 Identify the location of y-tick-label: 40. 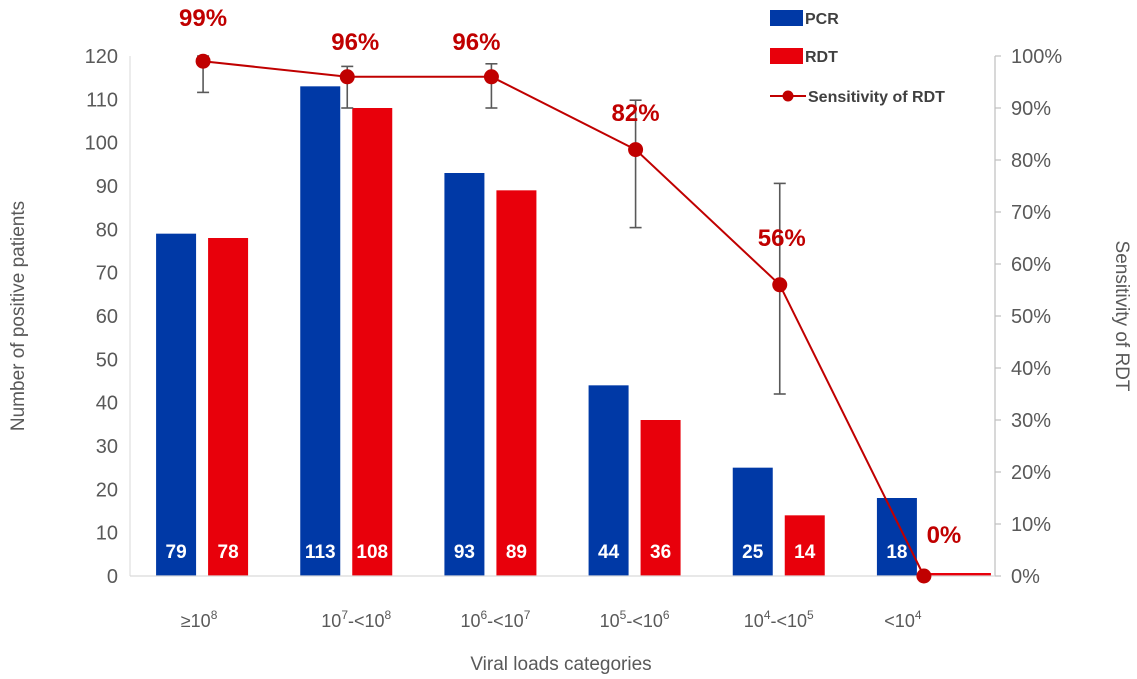
(107, 404).